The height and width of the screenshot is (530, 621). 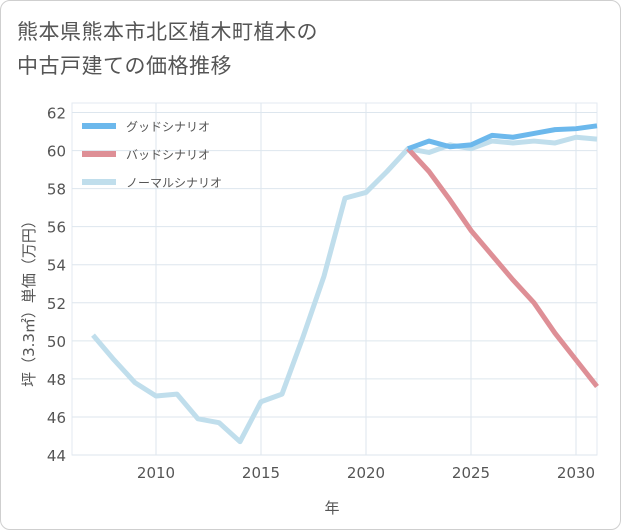 What do you see at coordinates (56, 456) in the screenshot?
I see `y-tick-label: 44` at bounding box center [56, 456].